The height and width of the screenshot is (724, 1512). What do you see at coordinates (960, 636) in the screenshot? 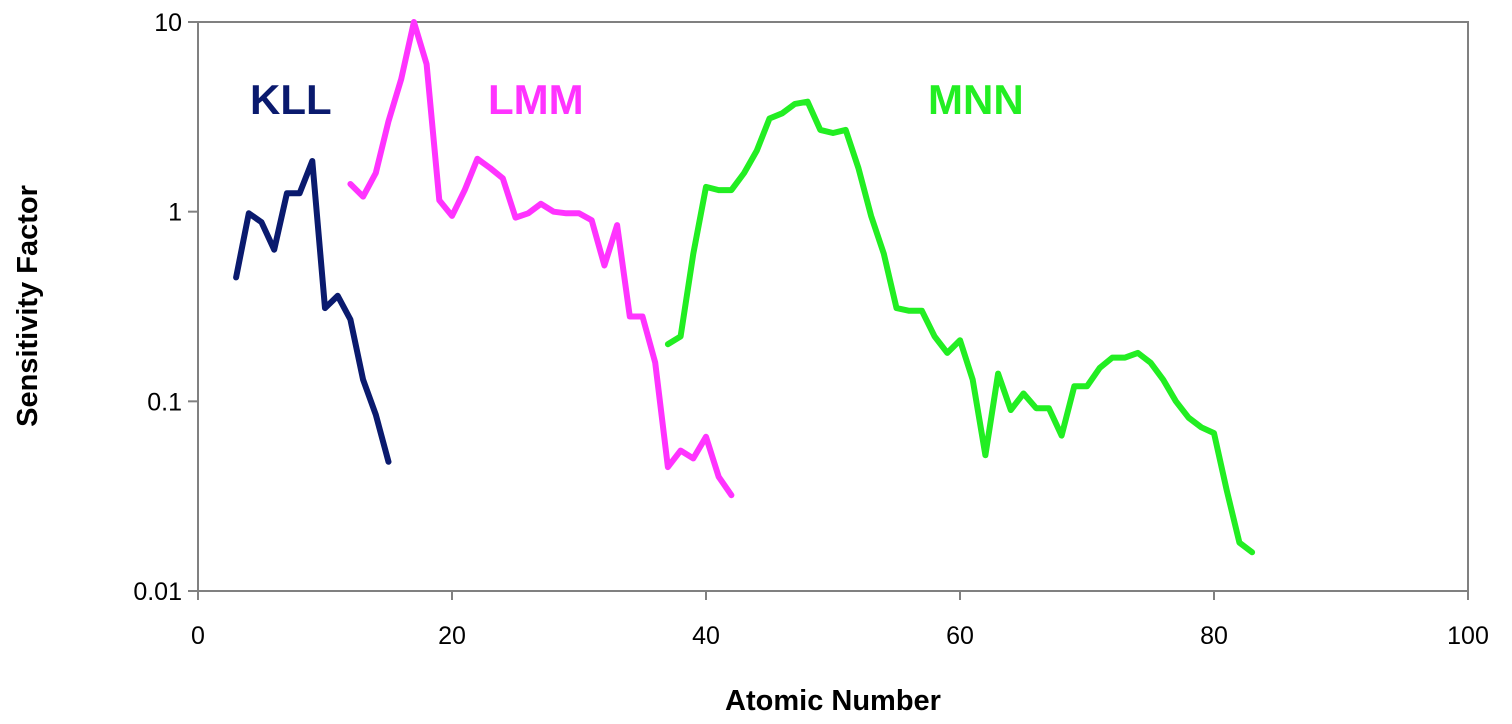
I see `x-tick-label: 60` at bounding box center [960, 636].